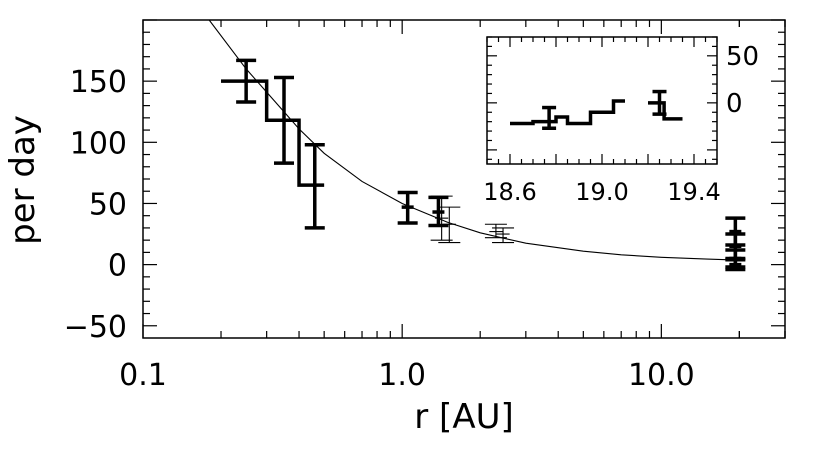  I want to click on inset-x-tick-label: 18.6, so click(509, 192).